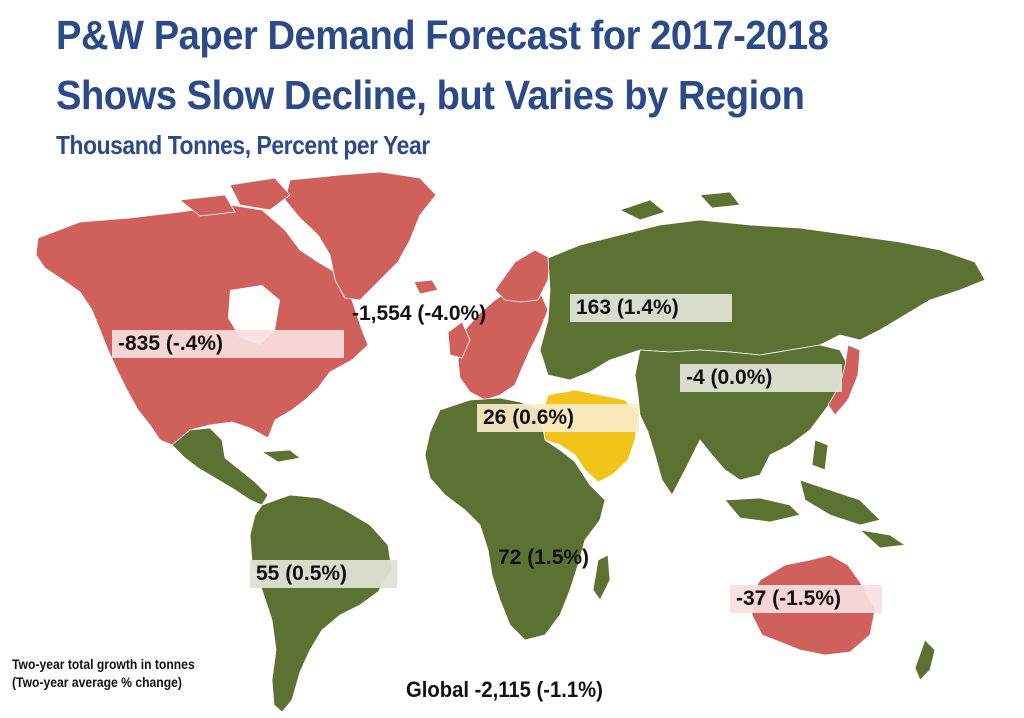  Describe the element at coordinates (442, 35) in the screenshot. I see `title-line-1: P&W Paper Demand Forecast for 2017-2018` at that location.